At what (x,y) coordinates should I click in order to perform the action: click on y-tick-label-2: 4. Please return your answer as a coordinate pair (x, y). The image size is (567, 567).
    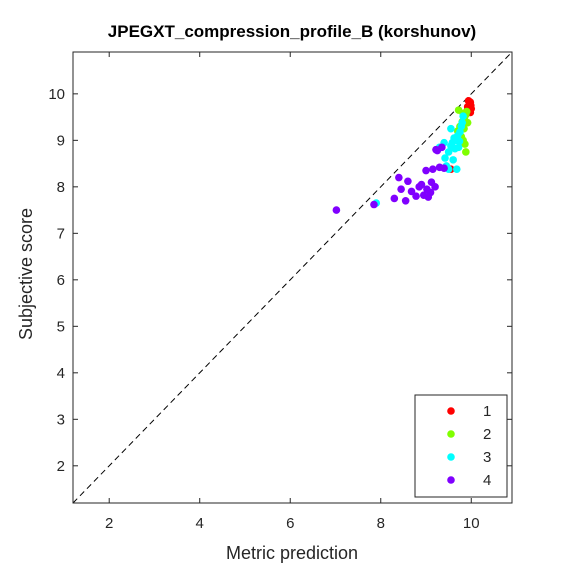
    Looking at the image, I should click on (61, 373).